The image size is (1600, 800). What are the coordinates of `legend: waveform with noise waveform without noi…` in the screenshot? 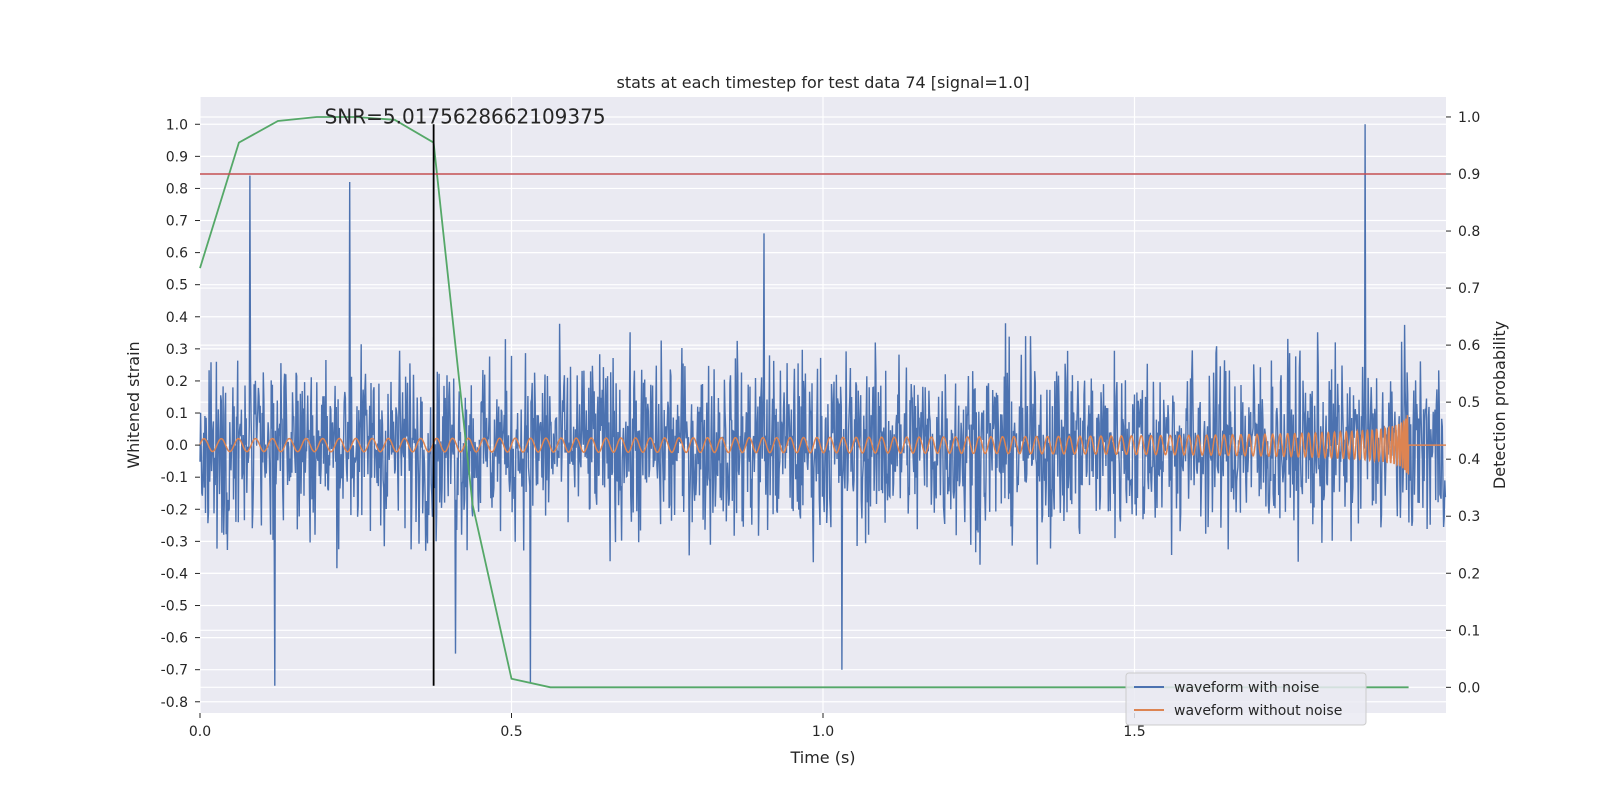 It's located at (1246, 699).